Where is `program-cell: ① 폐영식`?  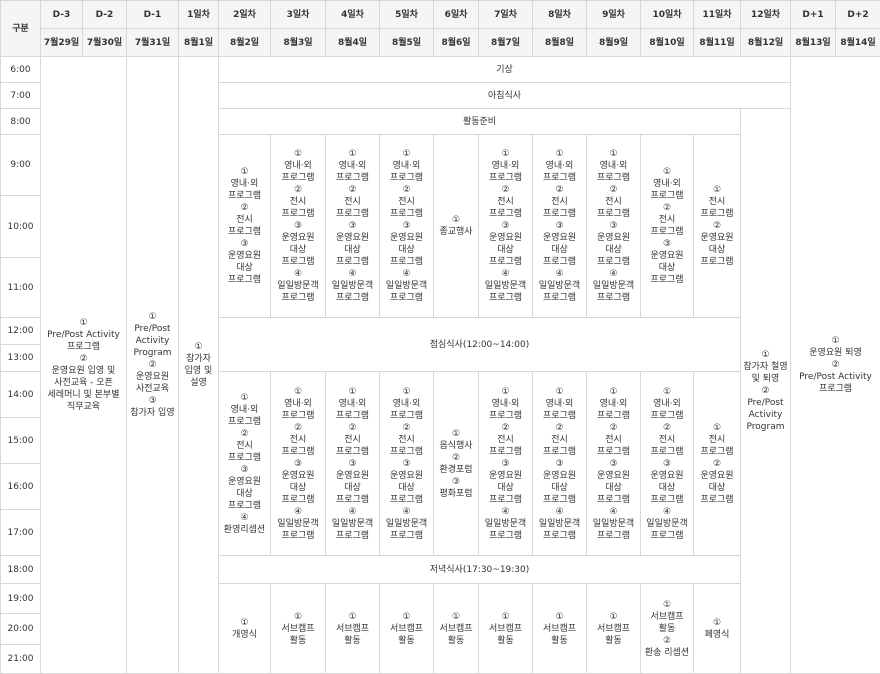
program-cell: ① 폐영식 is located at coordinates (717, 628).